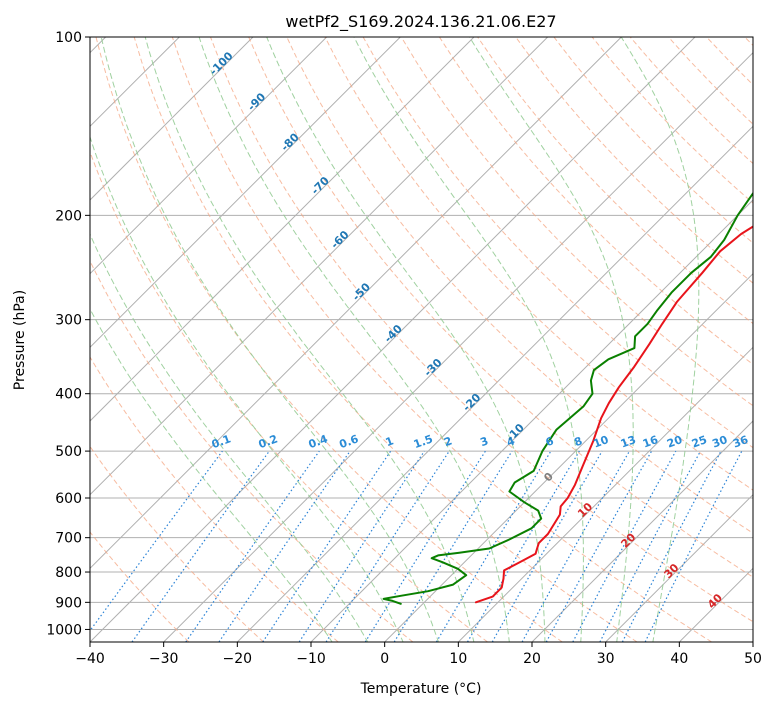 The width and height of the screenshot is (775, 708). I want to click on x-tick-label: 10, so click(458, 659).